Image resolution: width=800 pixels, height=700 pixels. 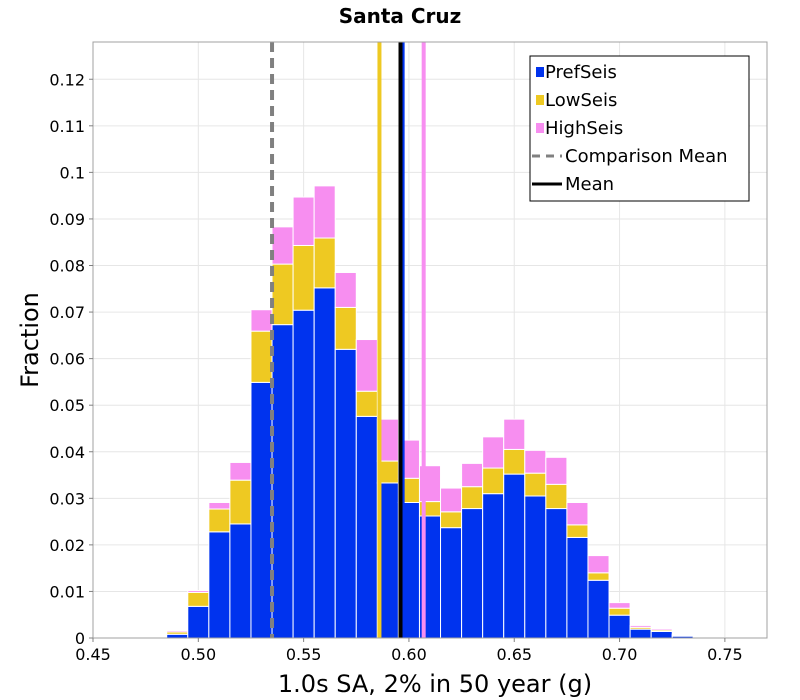 What do you see at coordinates (67, 266) in the screenshot?
I see `y-tick-label: 0.08` at bounding box center [67, 266].